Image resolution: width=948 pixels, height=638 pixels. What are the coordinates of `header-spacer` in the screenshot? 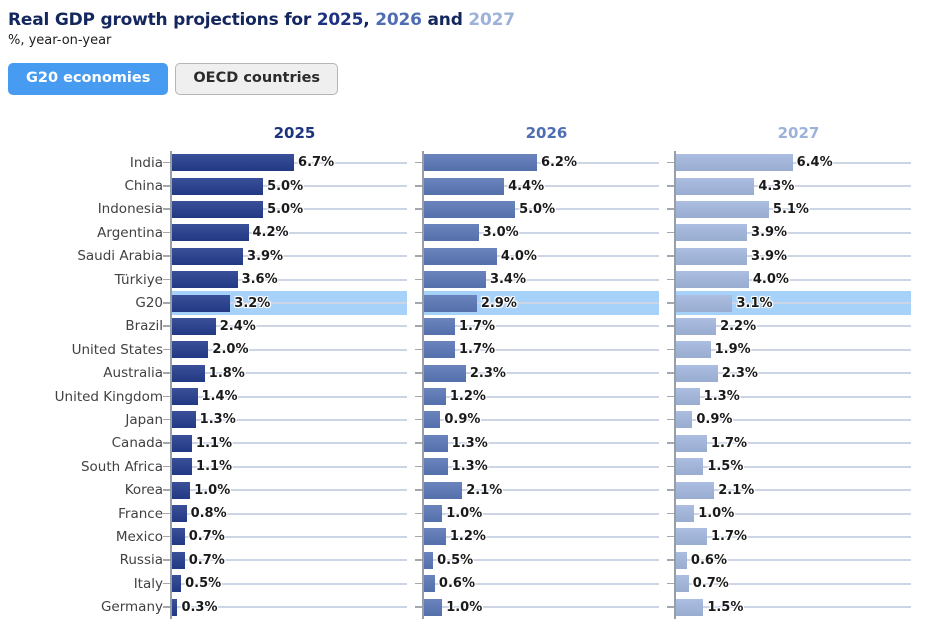 It's located at (88, 133).